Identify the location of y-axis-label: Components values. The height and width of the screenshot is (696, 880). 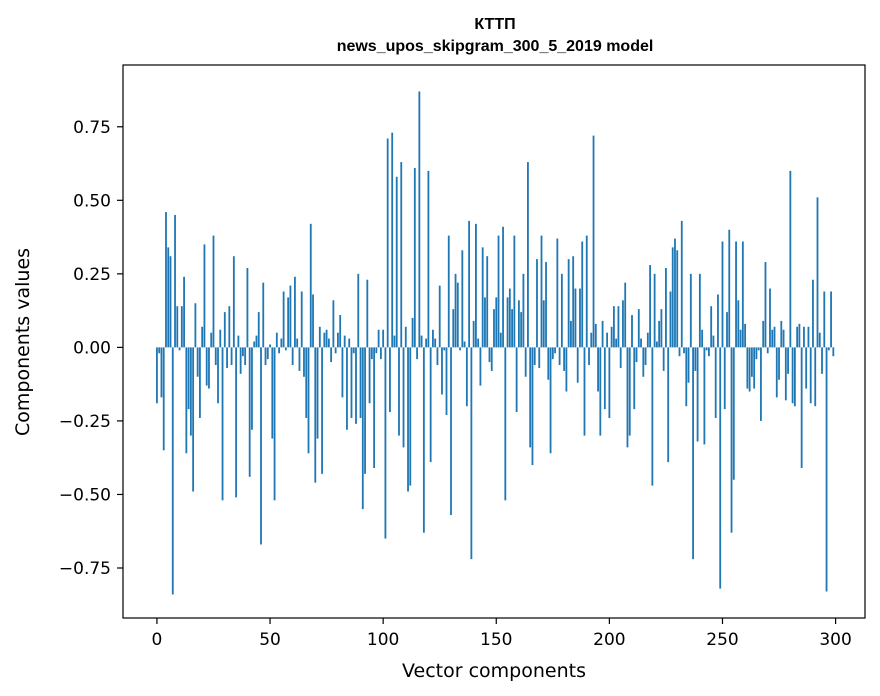
(23, 342).